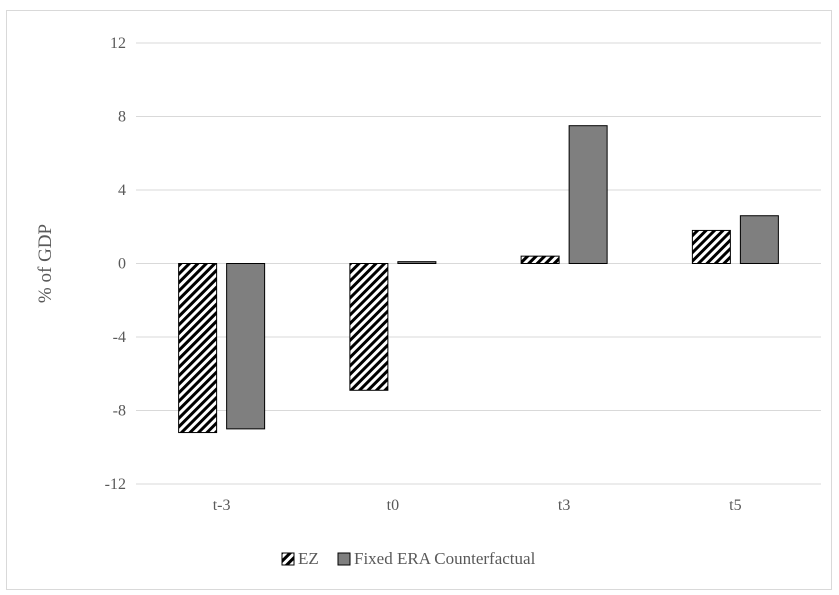 Image resolution: width=839 pixels, height=595 pixels. Describe the element at coordinates (417, 263) in the screenshot. I see `bar-fixed-era-t0` at that location.